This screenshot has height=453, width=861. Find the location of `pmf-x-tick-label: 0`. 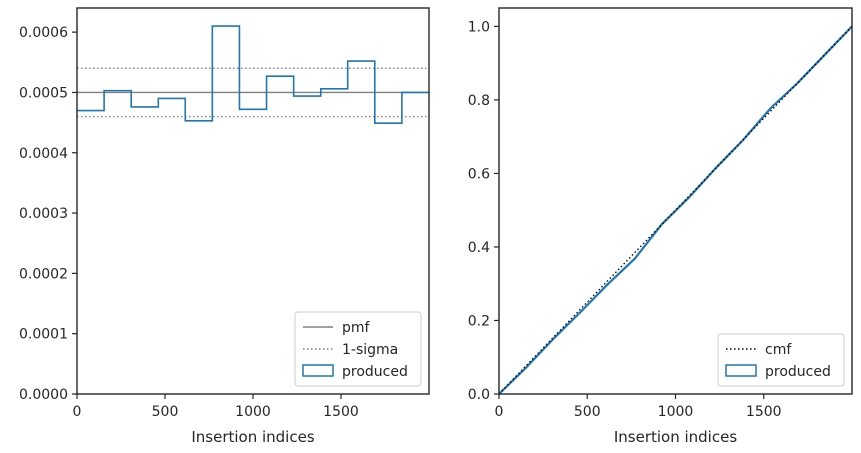

pmf-x-tick-label: 0 is located at coordinates (77, 412).